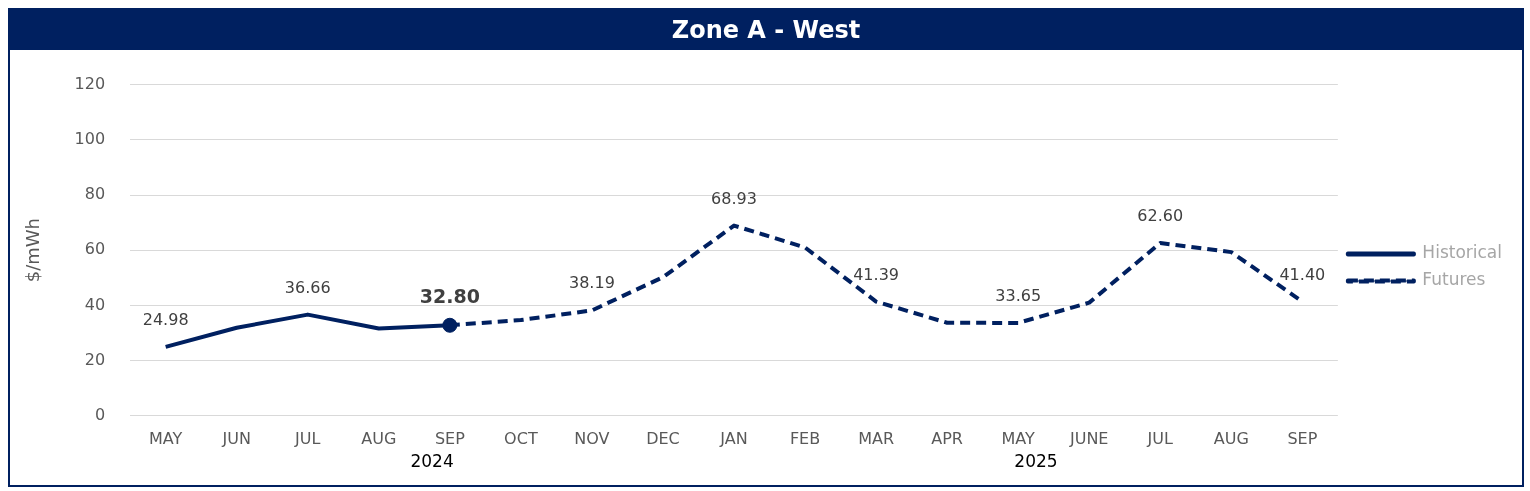 This screenshot has width=1530, height=491. What do you see at coordinates (1036, 461) in the screenshot?
I see `text: 2025` at bounding box center [1036, 461].